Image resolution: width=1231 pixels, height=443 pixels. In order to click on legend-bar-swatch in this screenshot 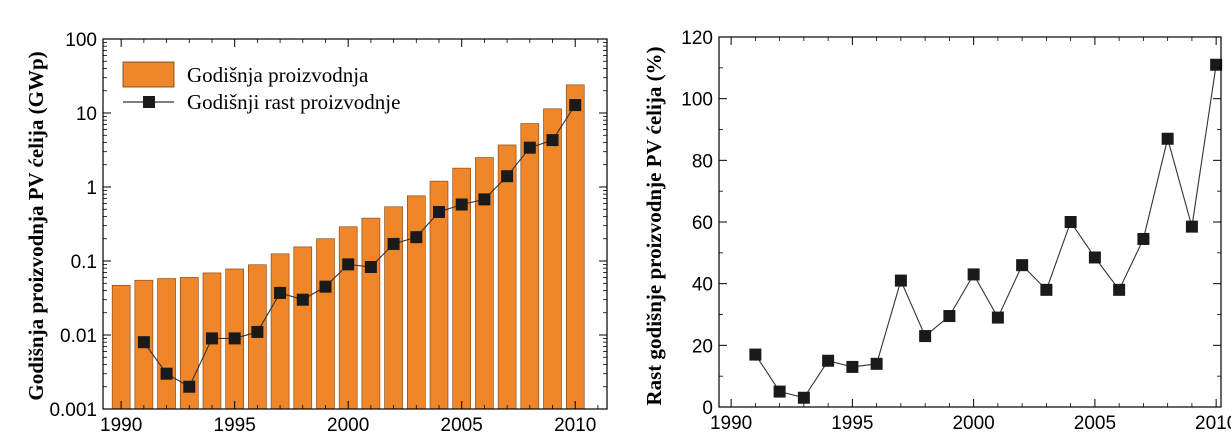, I will do `click(148, 74)`.